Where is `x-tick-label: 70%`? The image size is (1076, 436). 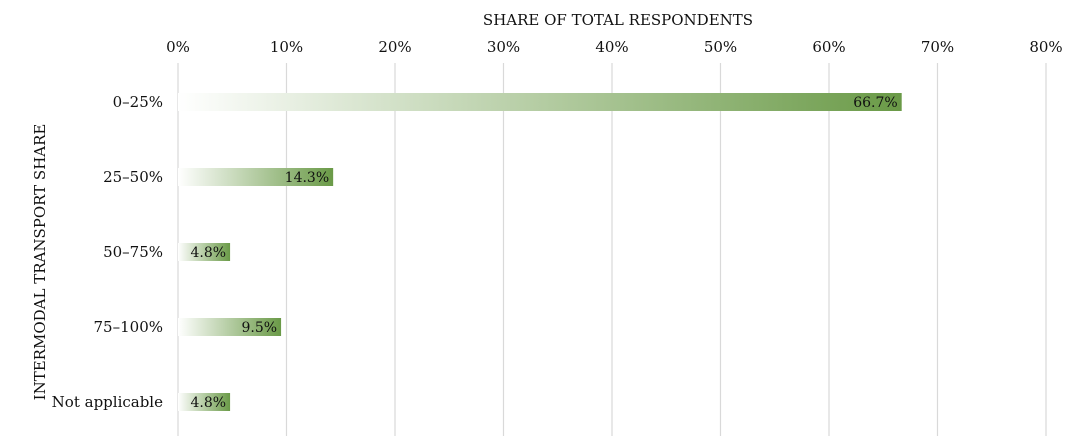
x-tick-label: 70% is located at coordinates (937, 47).